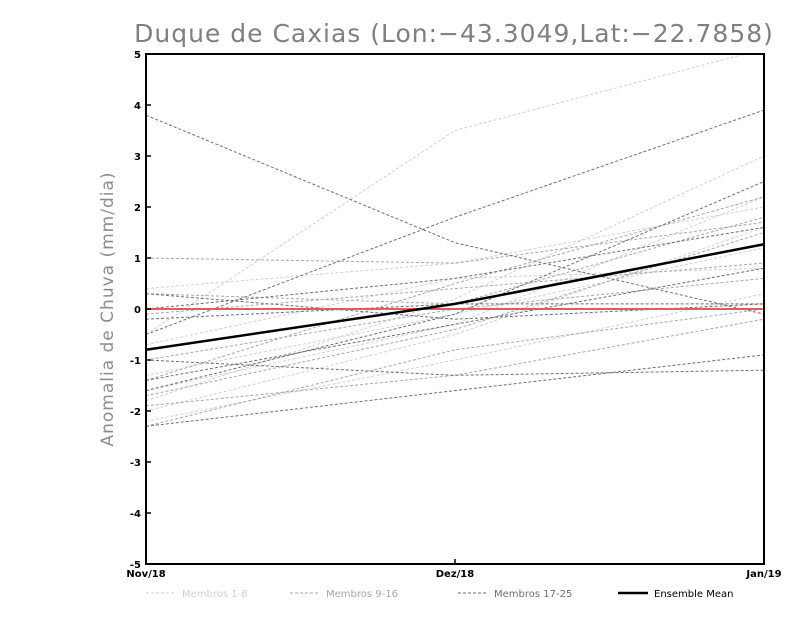 The width and height of the screenshot is (800, 618). What do you see at coordinates (533, 594) in the screenshot?
I see `legend-label-g3: Membros 17-25` at bounding box center [533, 594].